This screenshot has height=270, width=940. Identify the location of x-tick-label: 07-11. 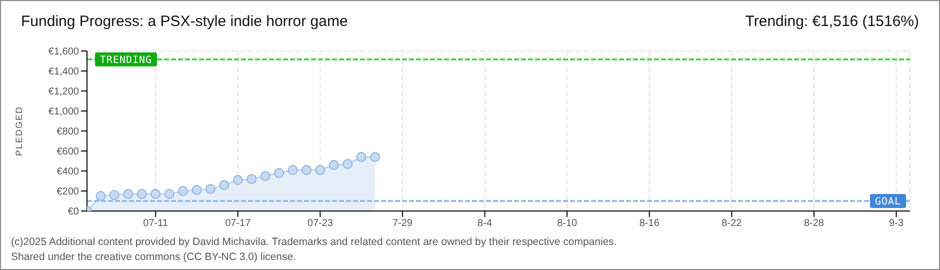
(155, 224).